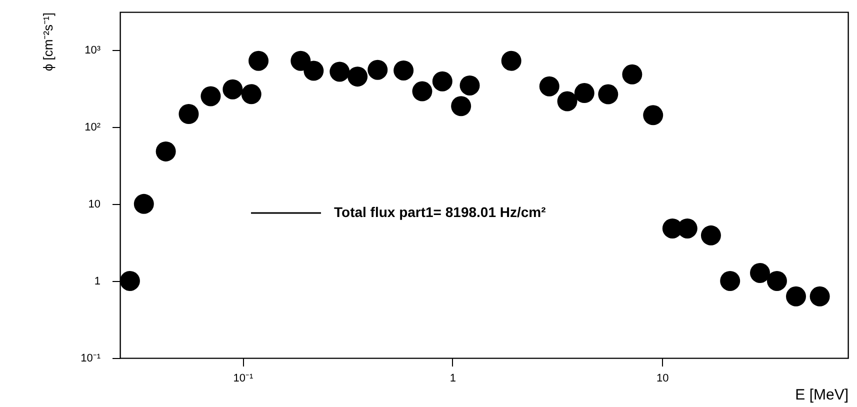  Describe the element at coordinates (94, 204) in the screenshot. I see `y-tick-label: 10` at that location.